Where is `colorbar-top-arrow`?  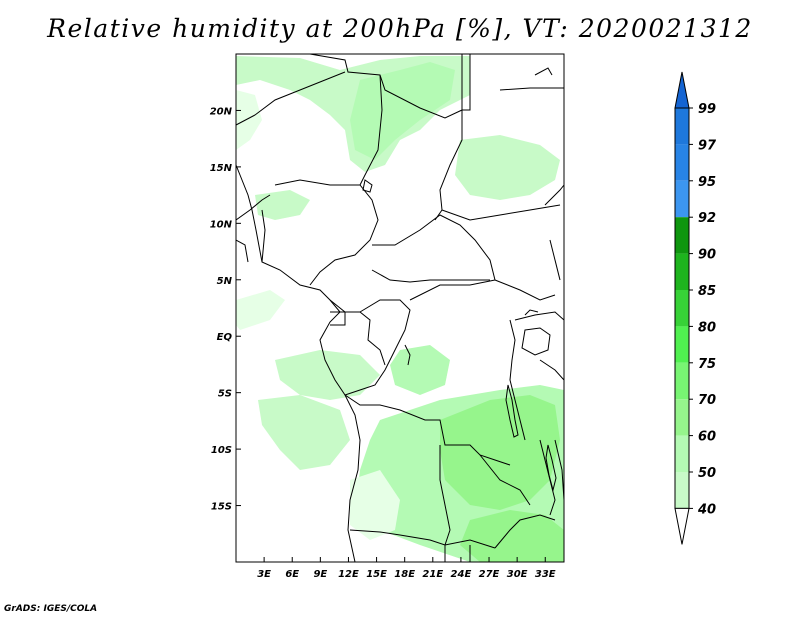
colorbar-top-arrow is located at coordinates (682, 90).